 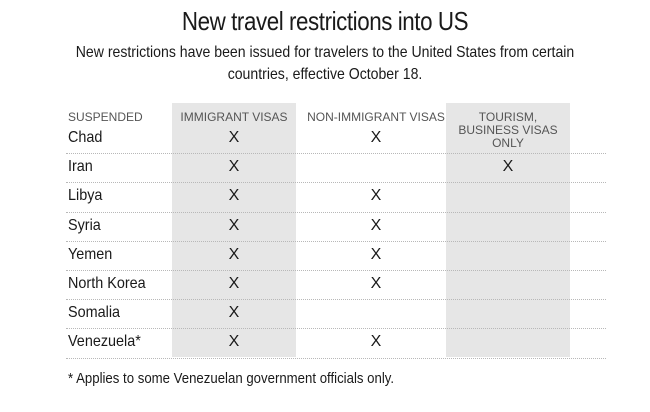 What do you see at coordinates (234, 117) in the screenshot?
I see `header-immigrant-visas: IMMIGRANT VISAS` at bounding box center [234, 117].